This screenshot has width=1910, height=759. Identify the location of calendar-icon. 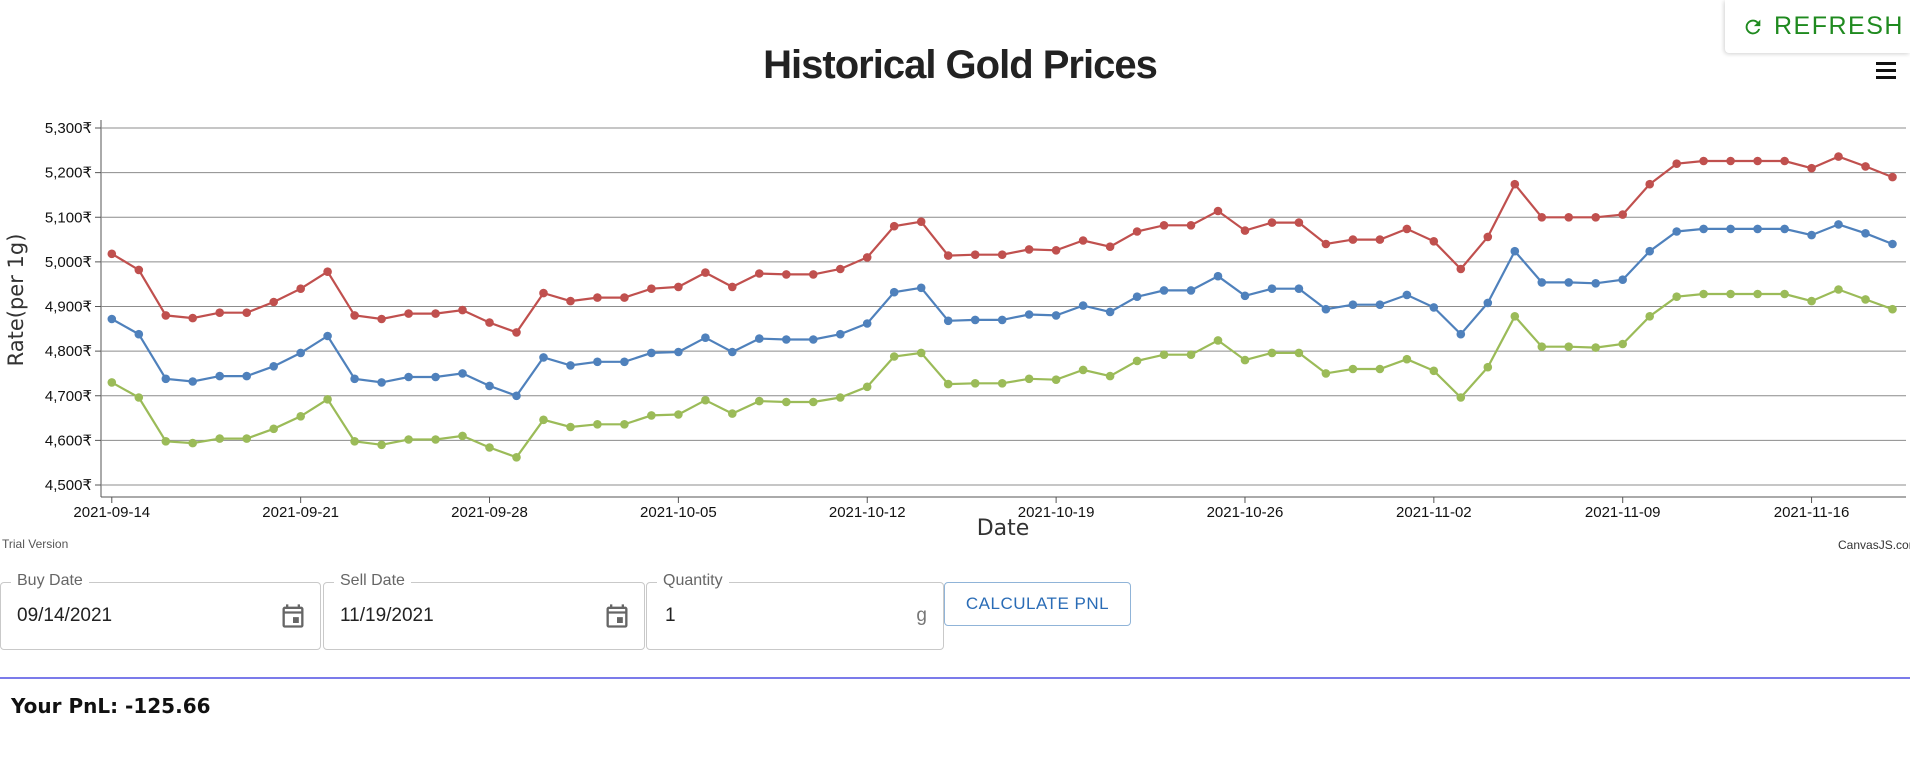
(617, 616).